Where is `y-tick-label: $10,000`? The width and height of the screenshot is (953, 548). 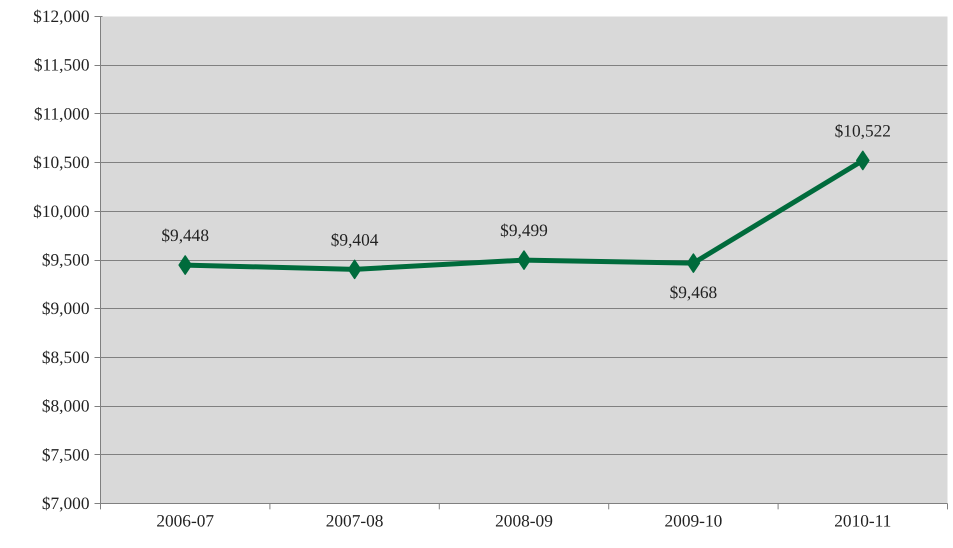 y-tick-label: $10,000 is located at coordinates (61, 211).